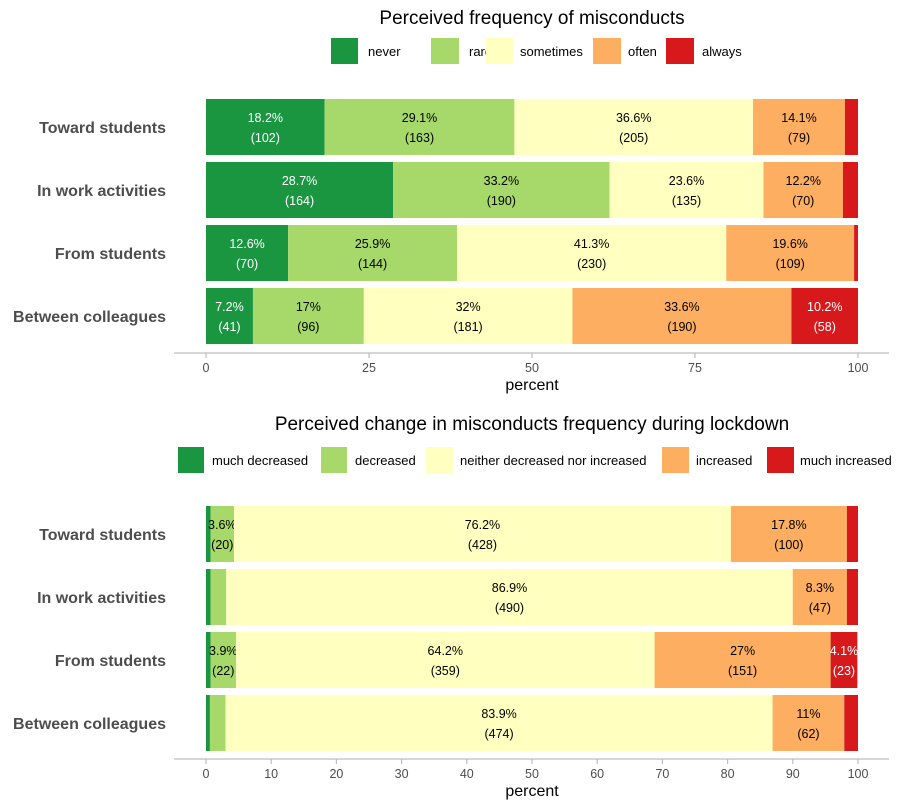  What do you see at coordinates (102, 535) in the screenshot?
I see `category-label-1: Toward students` at bounding box center [102, 535].